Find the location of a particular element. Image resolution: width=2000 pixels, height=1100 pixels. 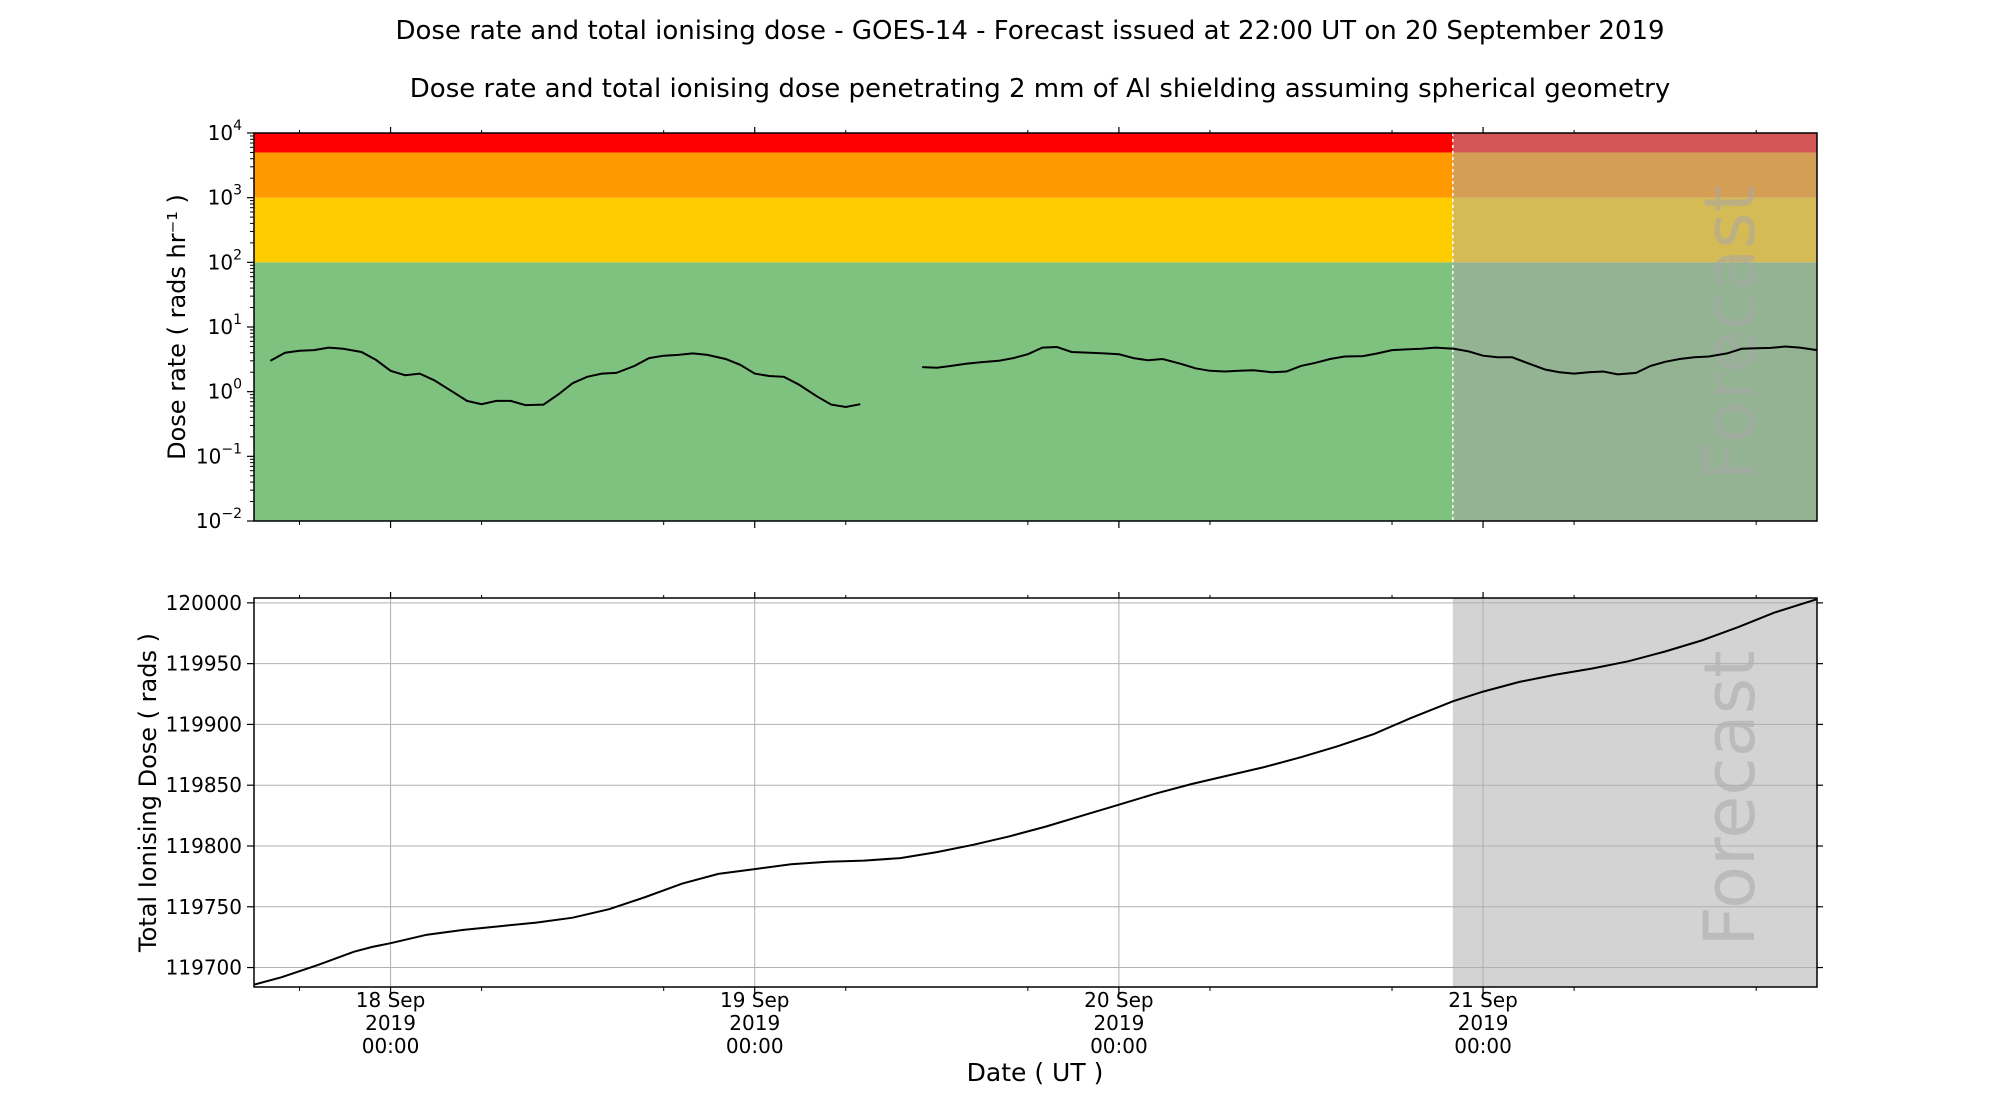

forecast-region is located at coordinates (1634, 792).